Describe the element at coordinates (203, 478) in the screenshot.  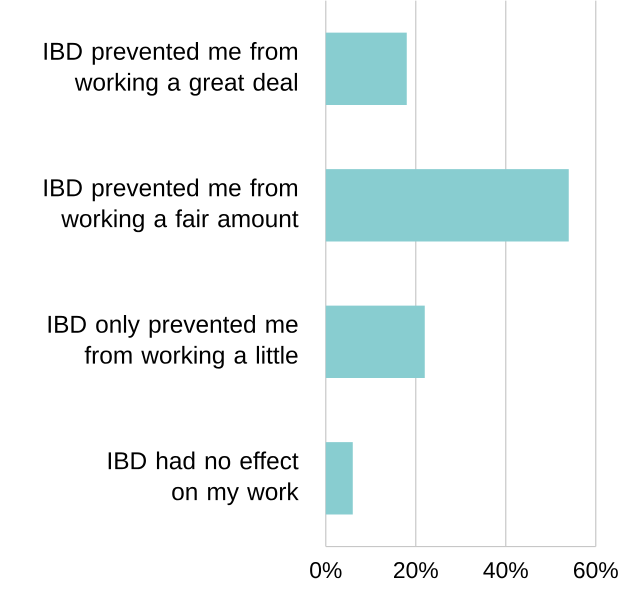
I see `y-tick-label: IBD had no effect on my work` at that location.